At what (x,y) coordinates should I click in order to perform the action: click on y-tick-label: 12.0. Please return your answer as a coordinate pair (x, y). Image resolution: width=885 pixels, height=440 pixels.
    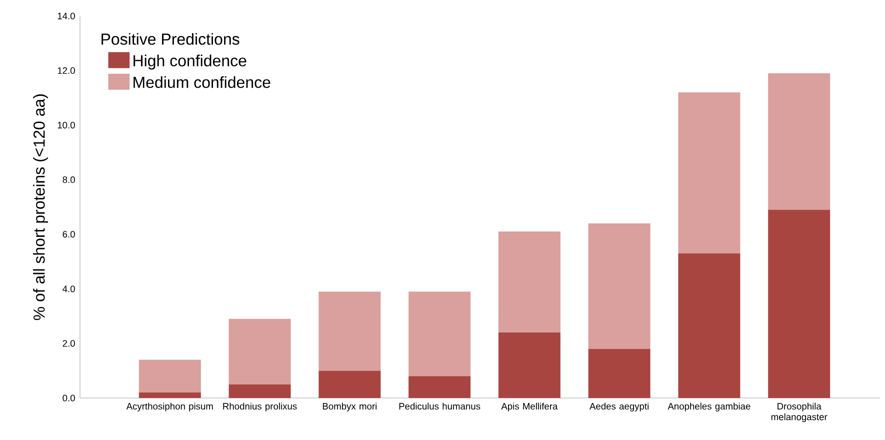
    Looking at the image, I should click on (66, 70).